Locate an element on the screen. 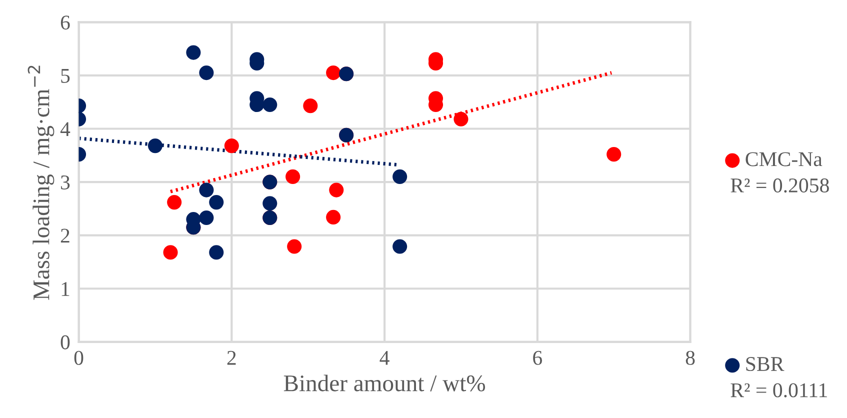 This screenshot has height=418, width=847. legend-label: SBR is located at coordinates (765, 364).